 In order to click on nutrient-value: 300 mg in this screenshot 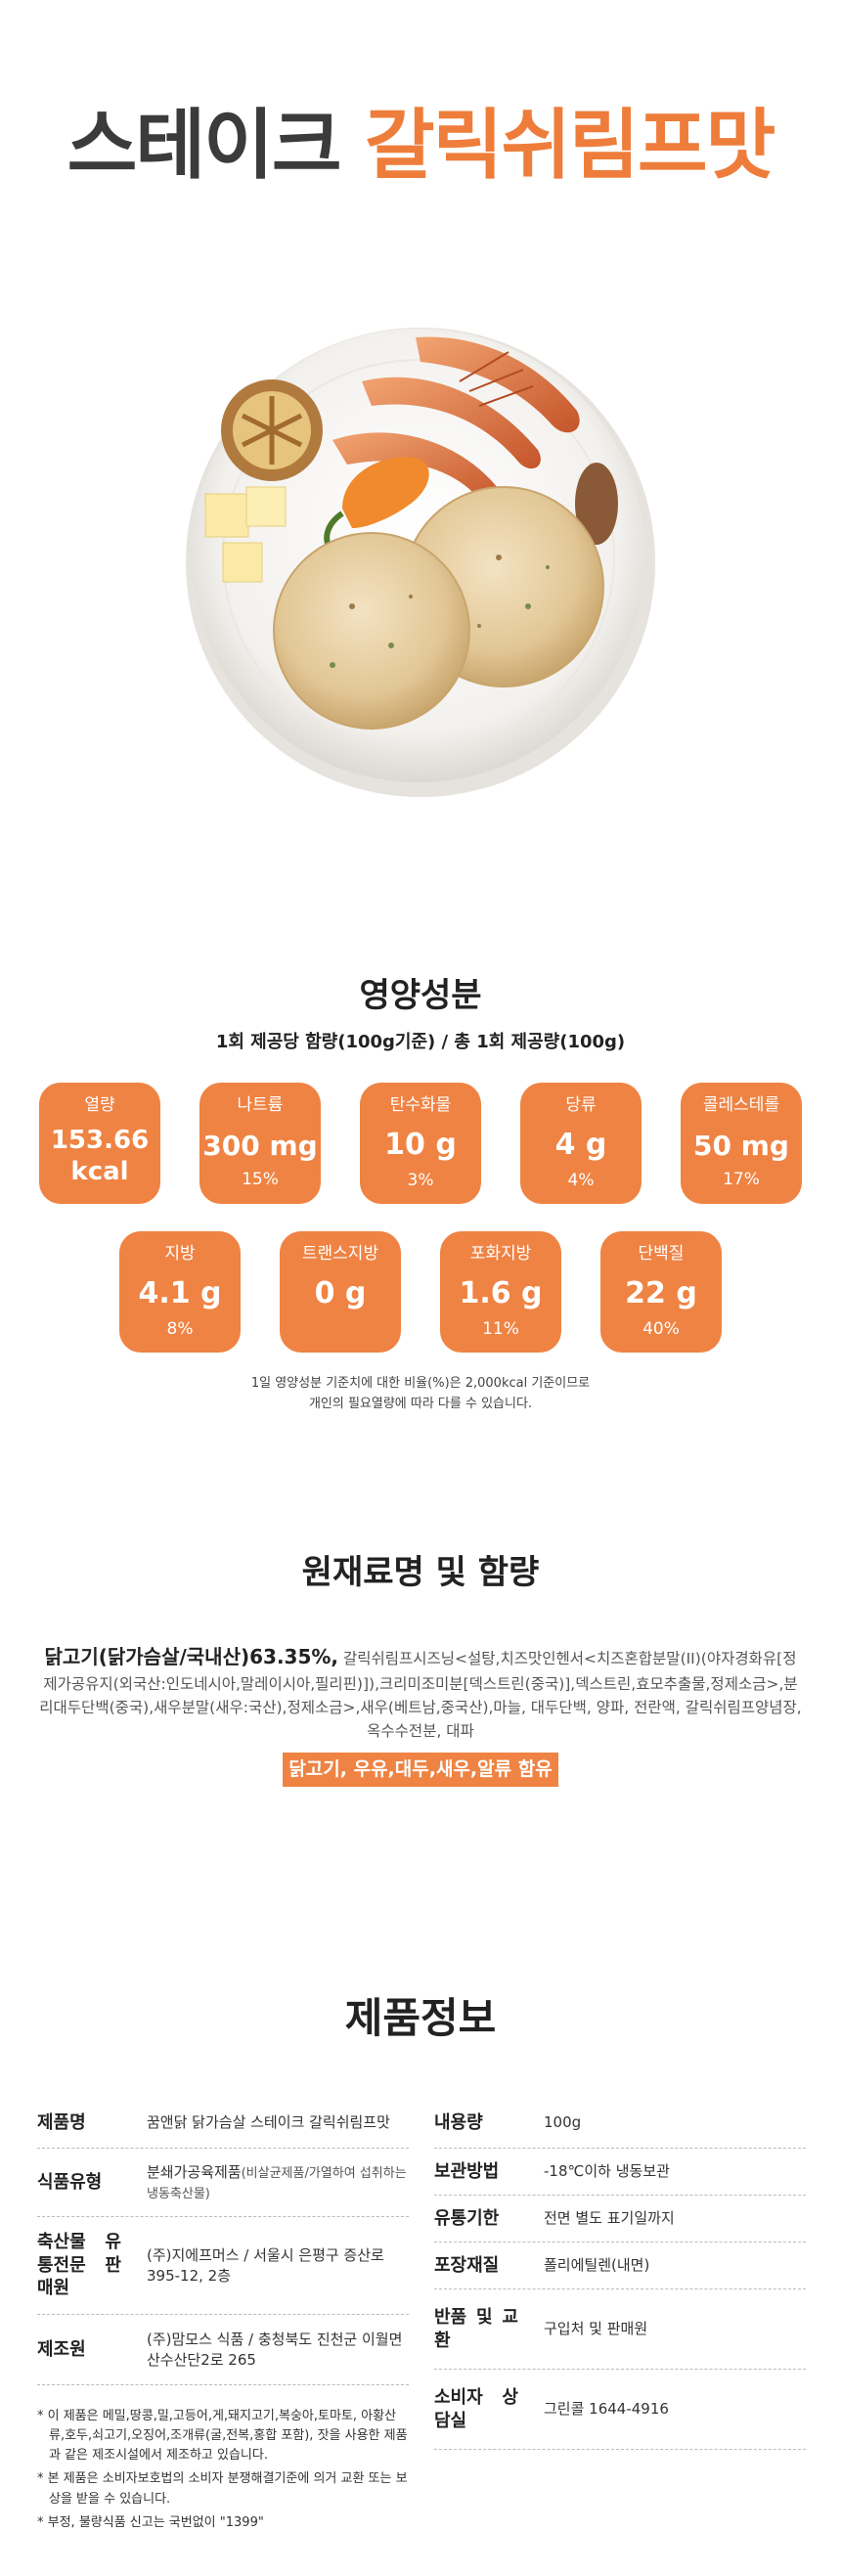, I will do `click(260, 1146)`.